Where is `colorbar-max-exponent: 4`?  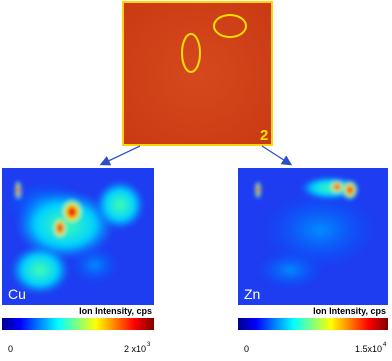 colorbar-max-exponent: 4 is located at coordinates (385, 345).